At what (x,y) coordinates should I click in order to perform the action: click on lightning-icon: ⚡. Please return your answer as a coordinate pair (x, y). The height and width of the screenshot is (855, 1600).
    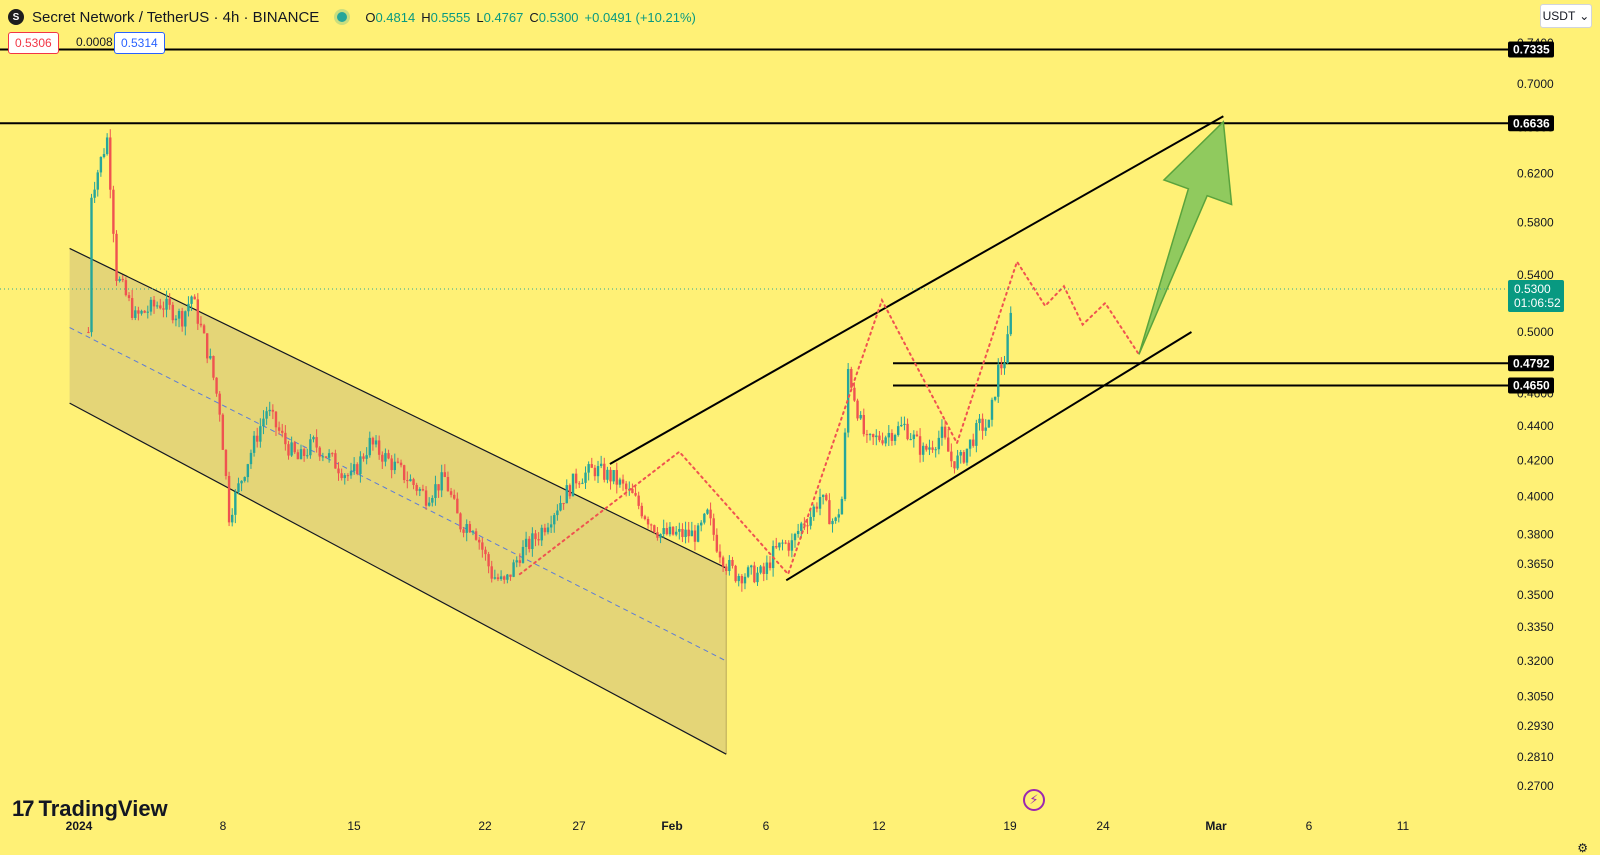
    Looking at the image, I should click on (1034, 800).